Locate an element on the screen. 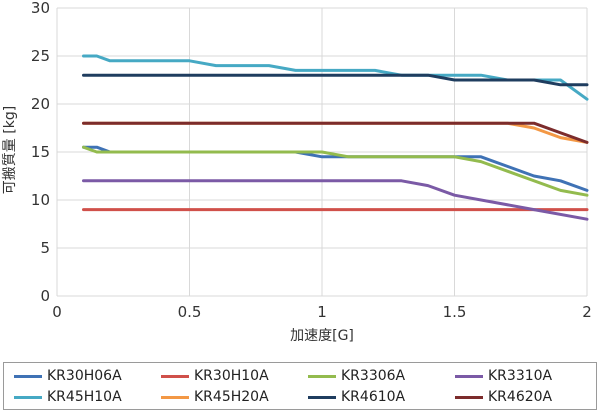  series-line-kr3310a is located at coordinates (335, 200).